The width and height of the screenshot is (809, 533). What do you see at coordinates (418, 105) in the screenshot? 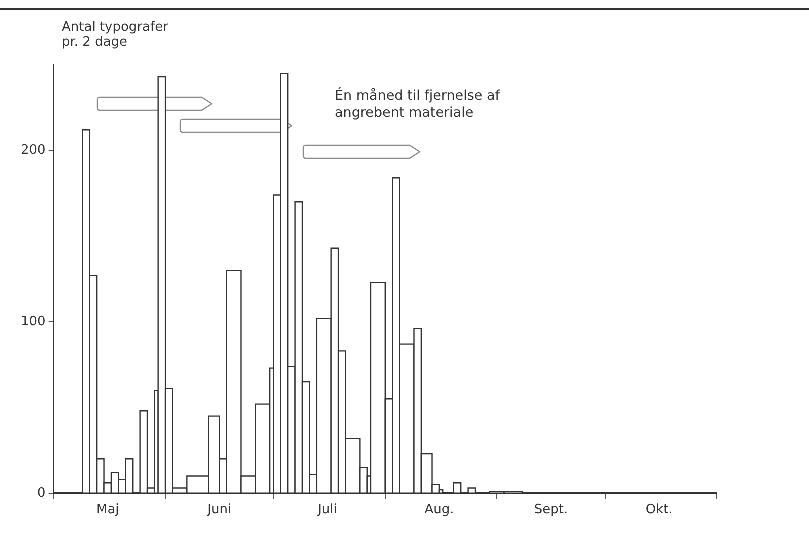
I see `annotation: Én måned til fjernelse af angrebent materiale` at bounding box center [418, 105].